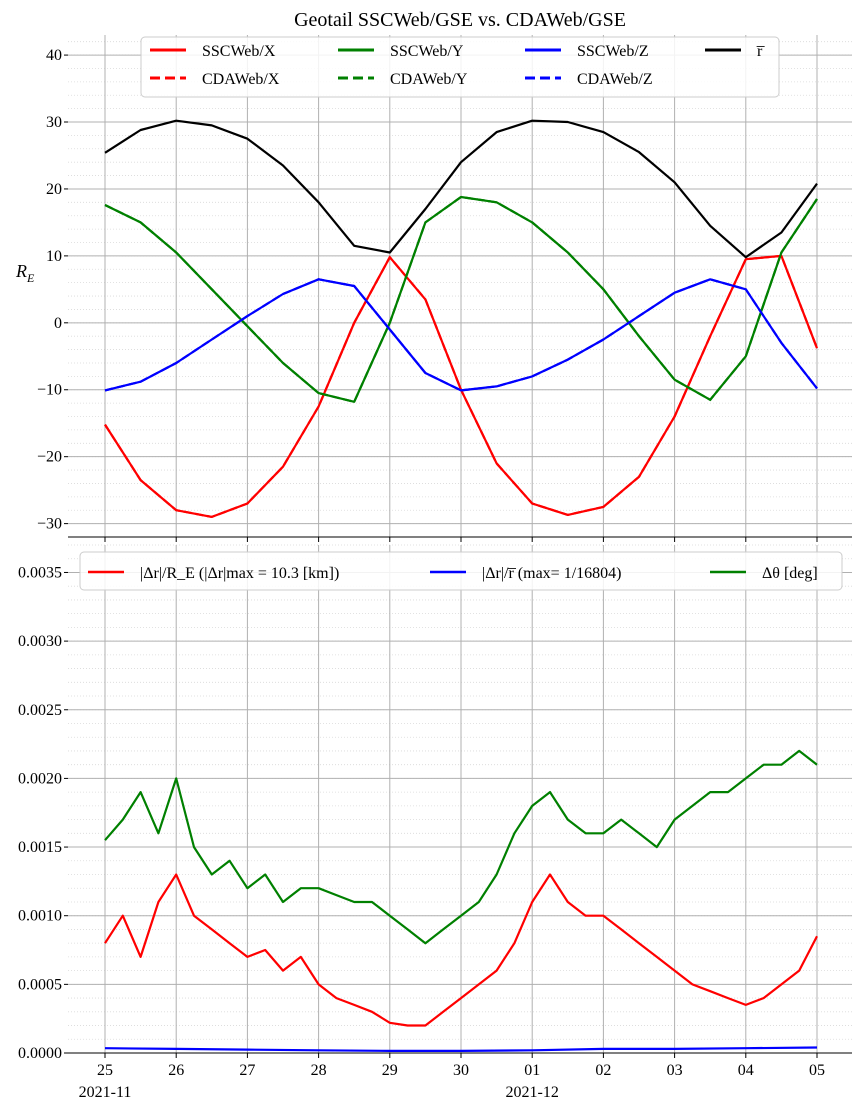  Describe the element at coordinates (675, 1070) in the screenshot. I see `x-tick-label: 03` at that location.